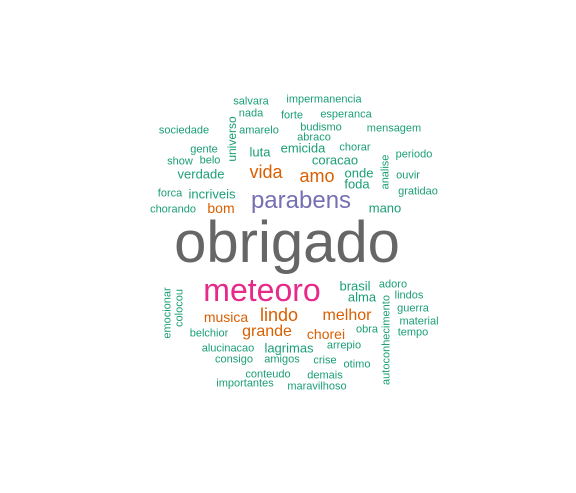  Describe the element at coordinates (317, 386) in the screenshot. I see `word-maravilhoso: maravilhoso` at that location.